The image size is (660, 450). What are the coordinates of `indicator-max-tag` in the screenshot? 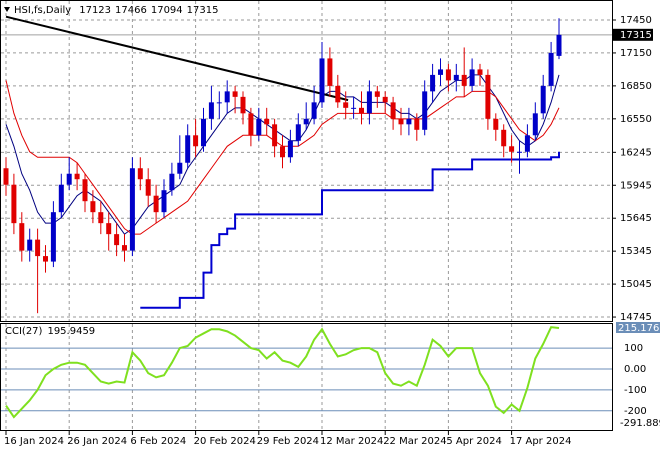 It's located at (638, 327).